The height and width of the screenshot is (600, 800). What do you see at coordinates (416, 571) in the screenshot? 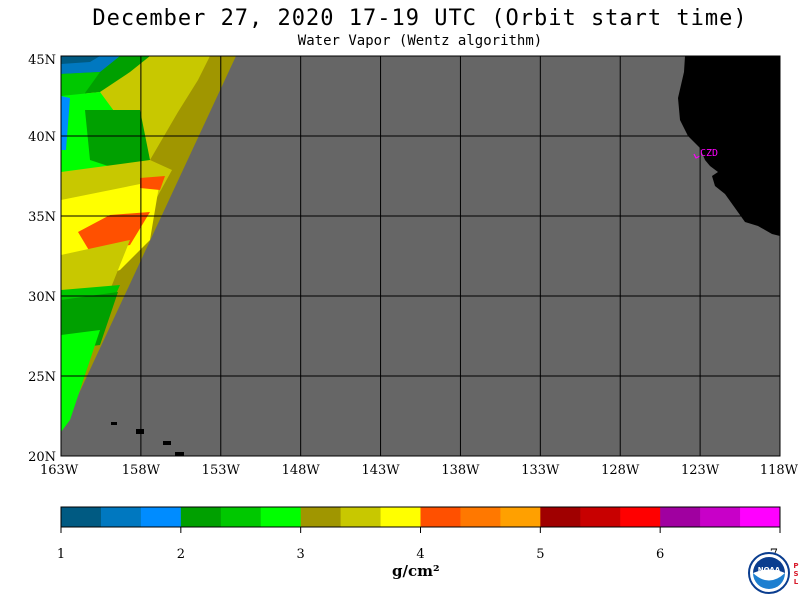
I see `colorbar-units: g/cm²` at bounding box center [416, 571].